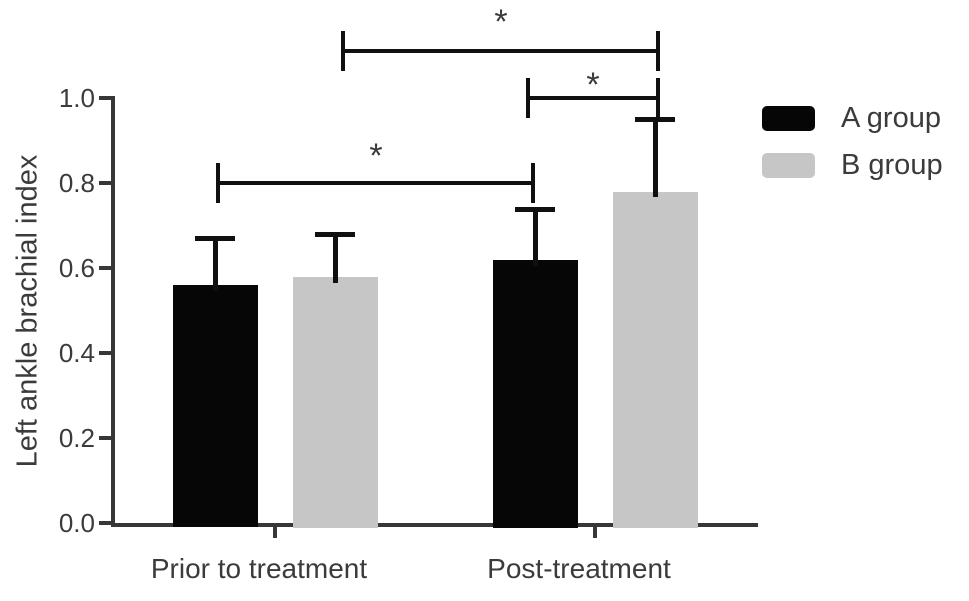 The height and width of the screenshot is (601, 969). I want to click on y-tick-label: 0.6, so click(76, 268).